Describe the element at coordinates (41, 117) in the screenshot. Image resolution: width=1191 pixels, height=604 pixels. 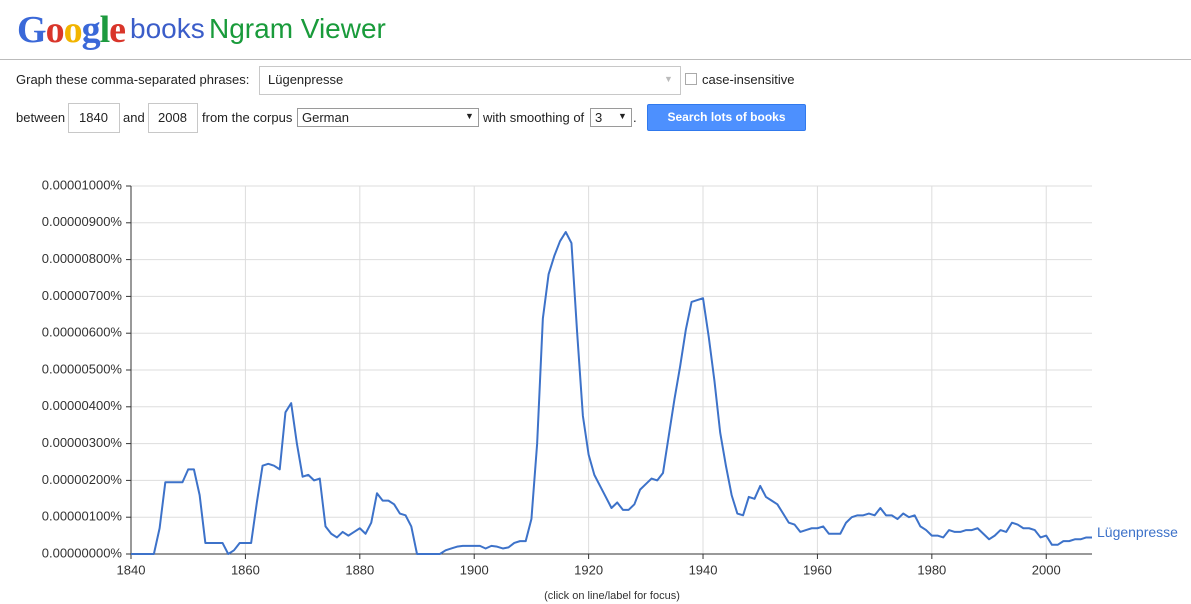
I see `between-label: between` at that location.